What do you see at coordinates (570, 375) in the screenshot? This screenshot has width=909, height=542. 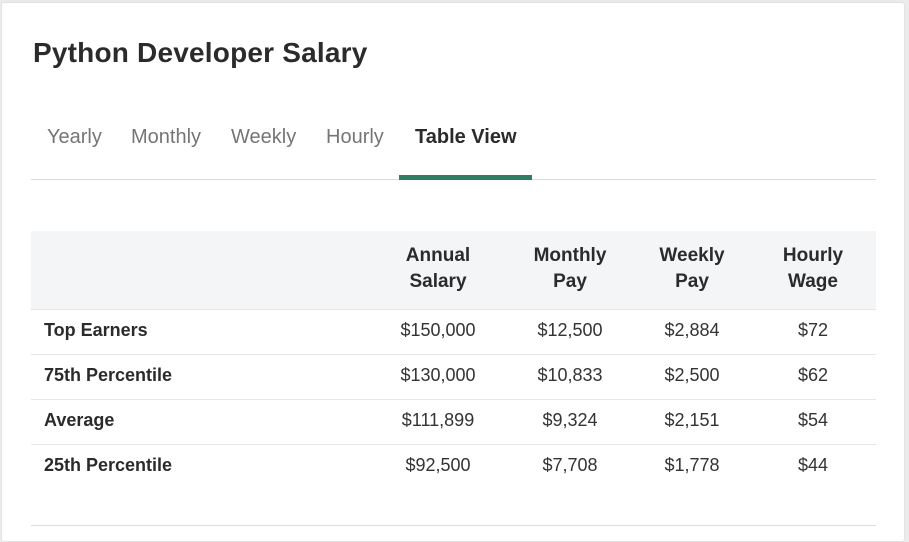 I see `cell-monthly: $10,833` at bounding box center [570, 375].